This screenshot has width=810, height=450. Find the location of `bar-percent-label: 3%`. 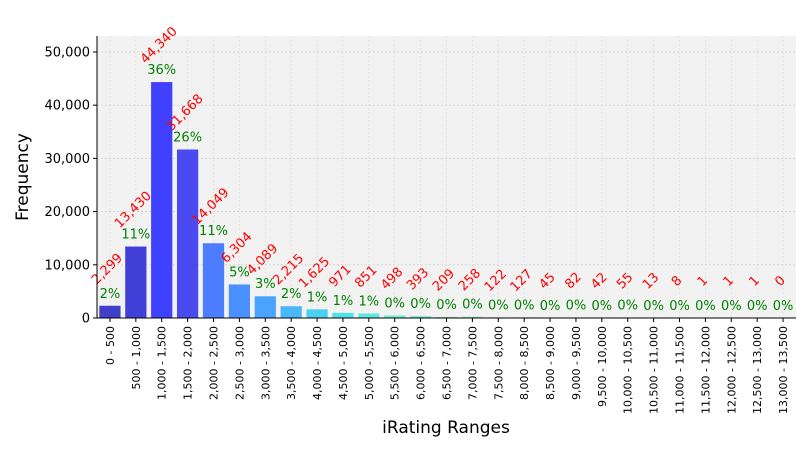

bar-percent-label: 3% is located at coordinates (265, 284).